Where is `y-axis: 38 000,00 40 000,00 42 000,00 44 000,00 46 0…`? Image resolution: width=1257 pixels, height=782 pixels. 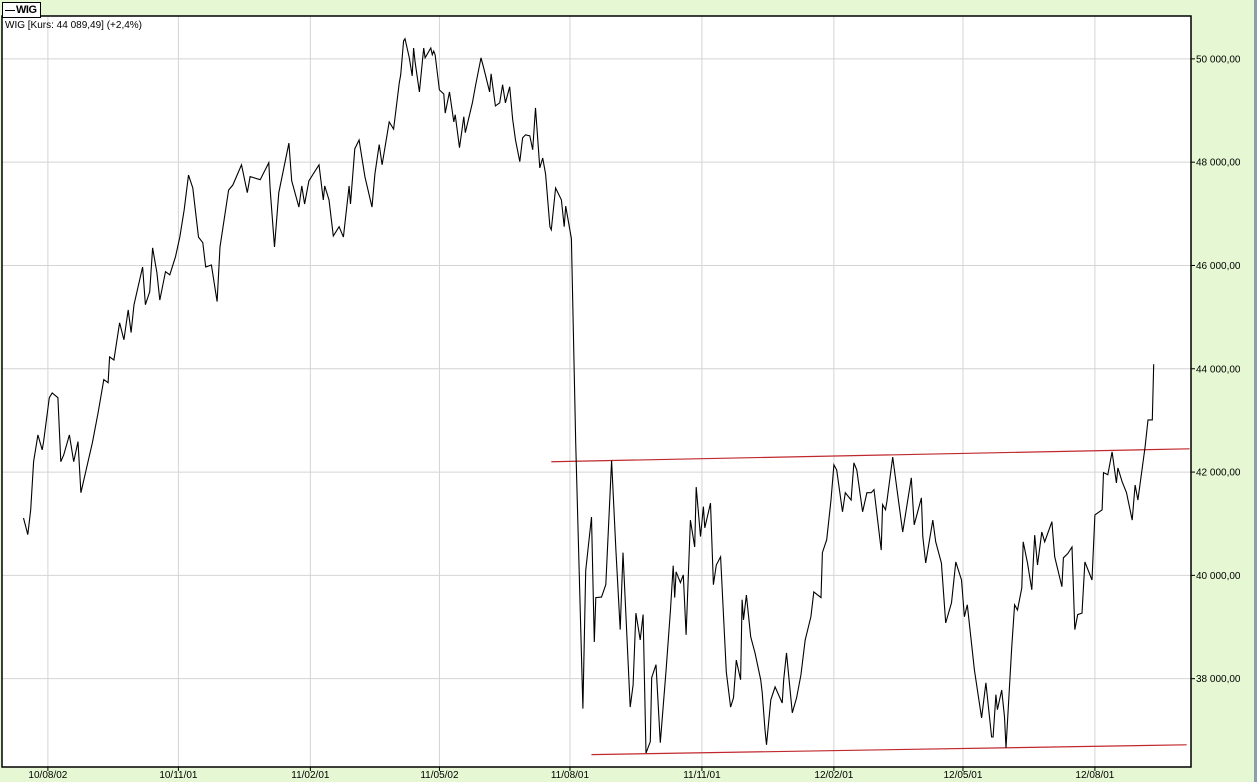
y-axis: 38 000,00 40 000,00 42 000,00 44 000,00 46 0… is located at coordinates (1216, 369).